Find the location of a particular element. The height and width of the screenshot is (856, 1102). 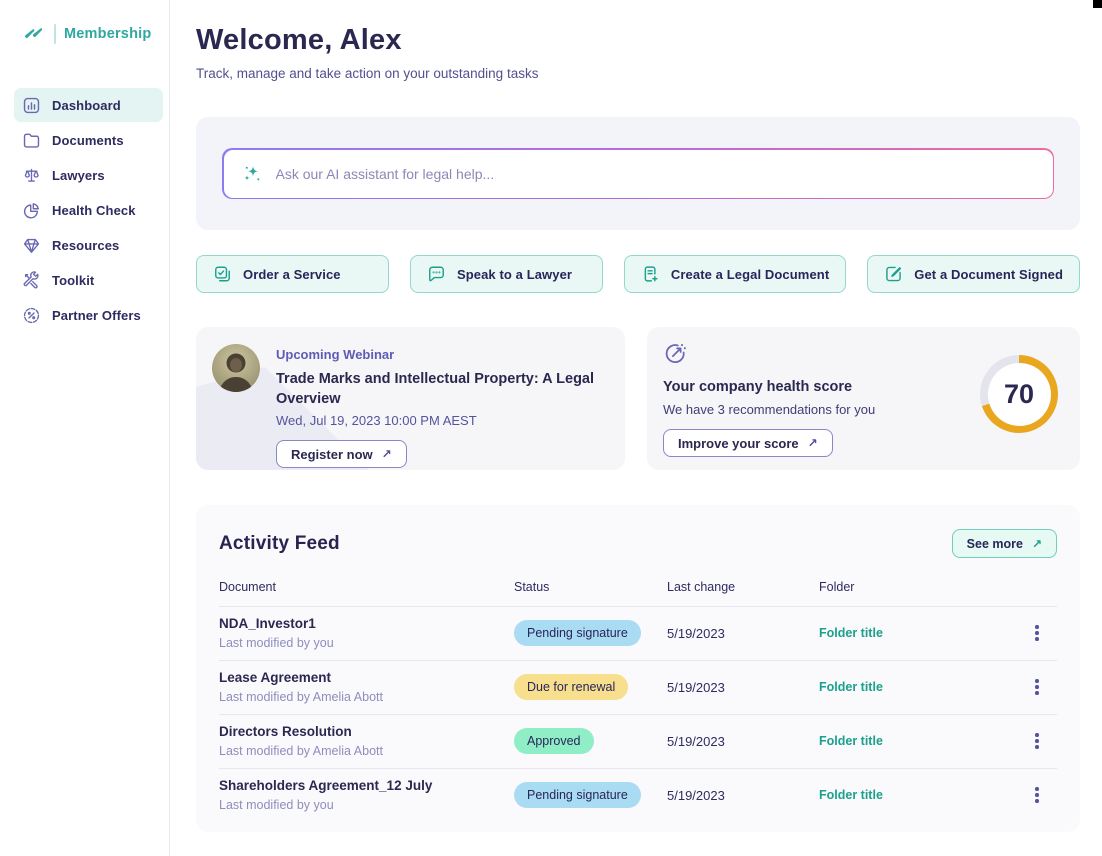

order-a-service-button: Order a Service is located at coordinates (292, 274).